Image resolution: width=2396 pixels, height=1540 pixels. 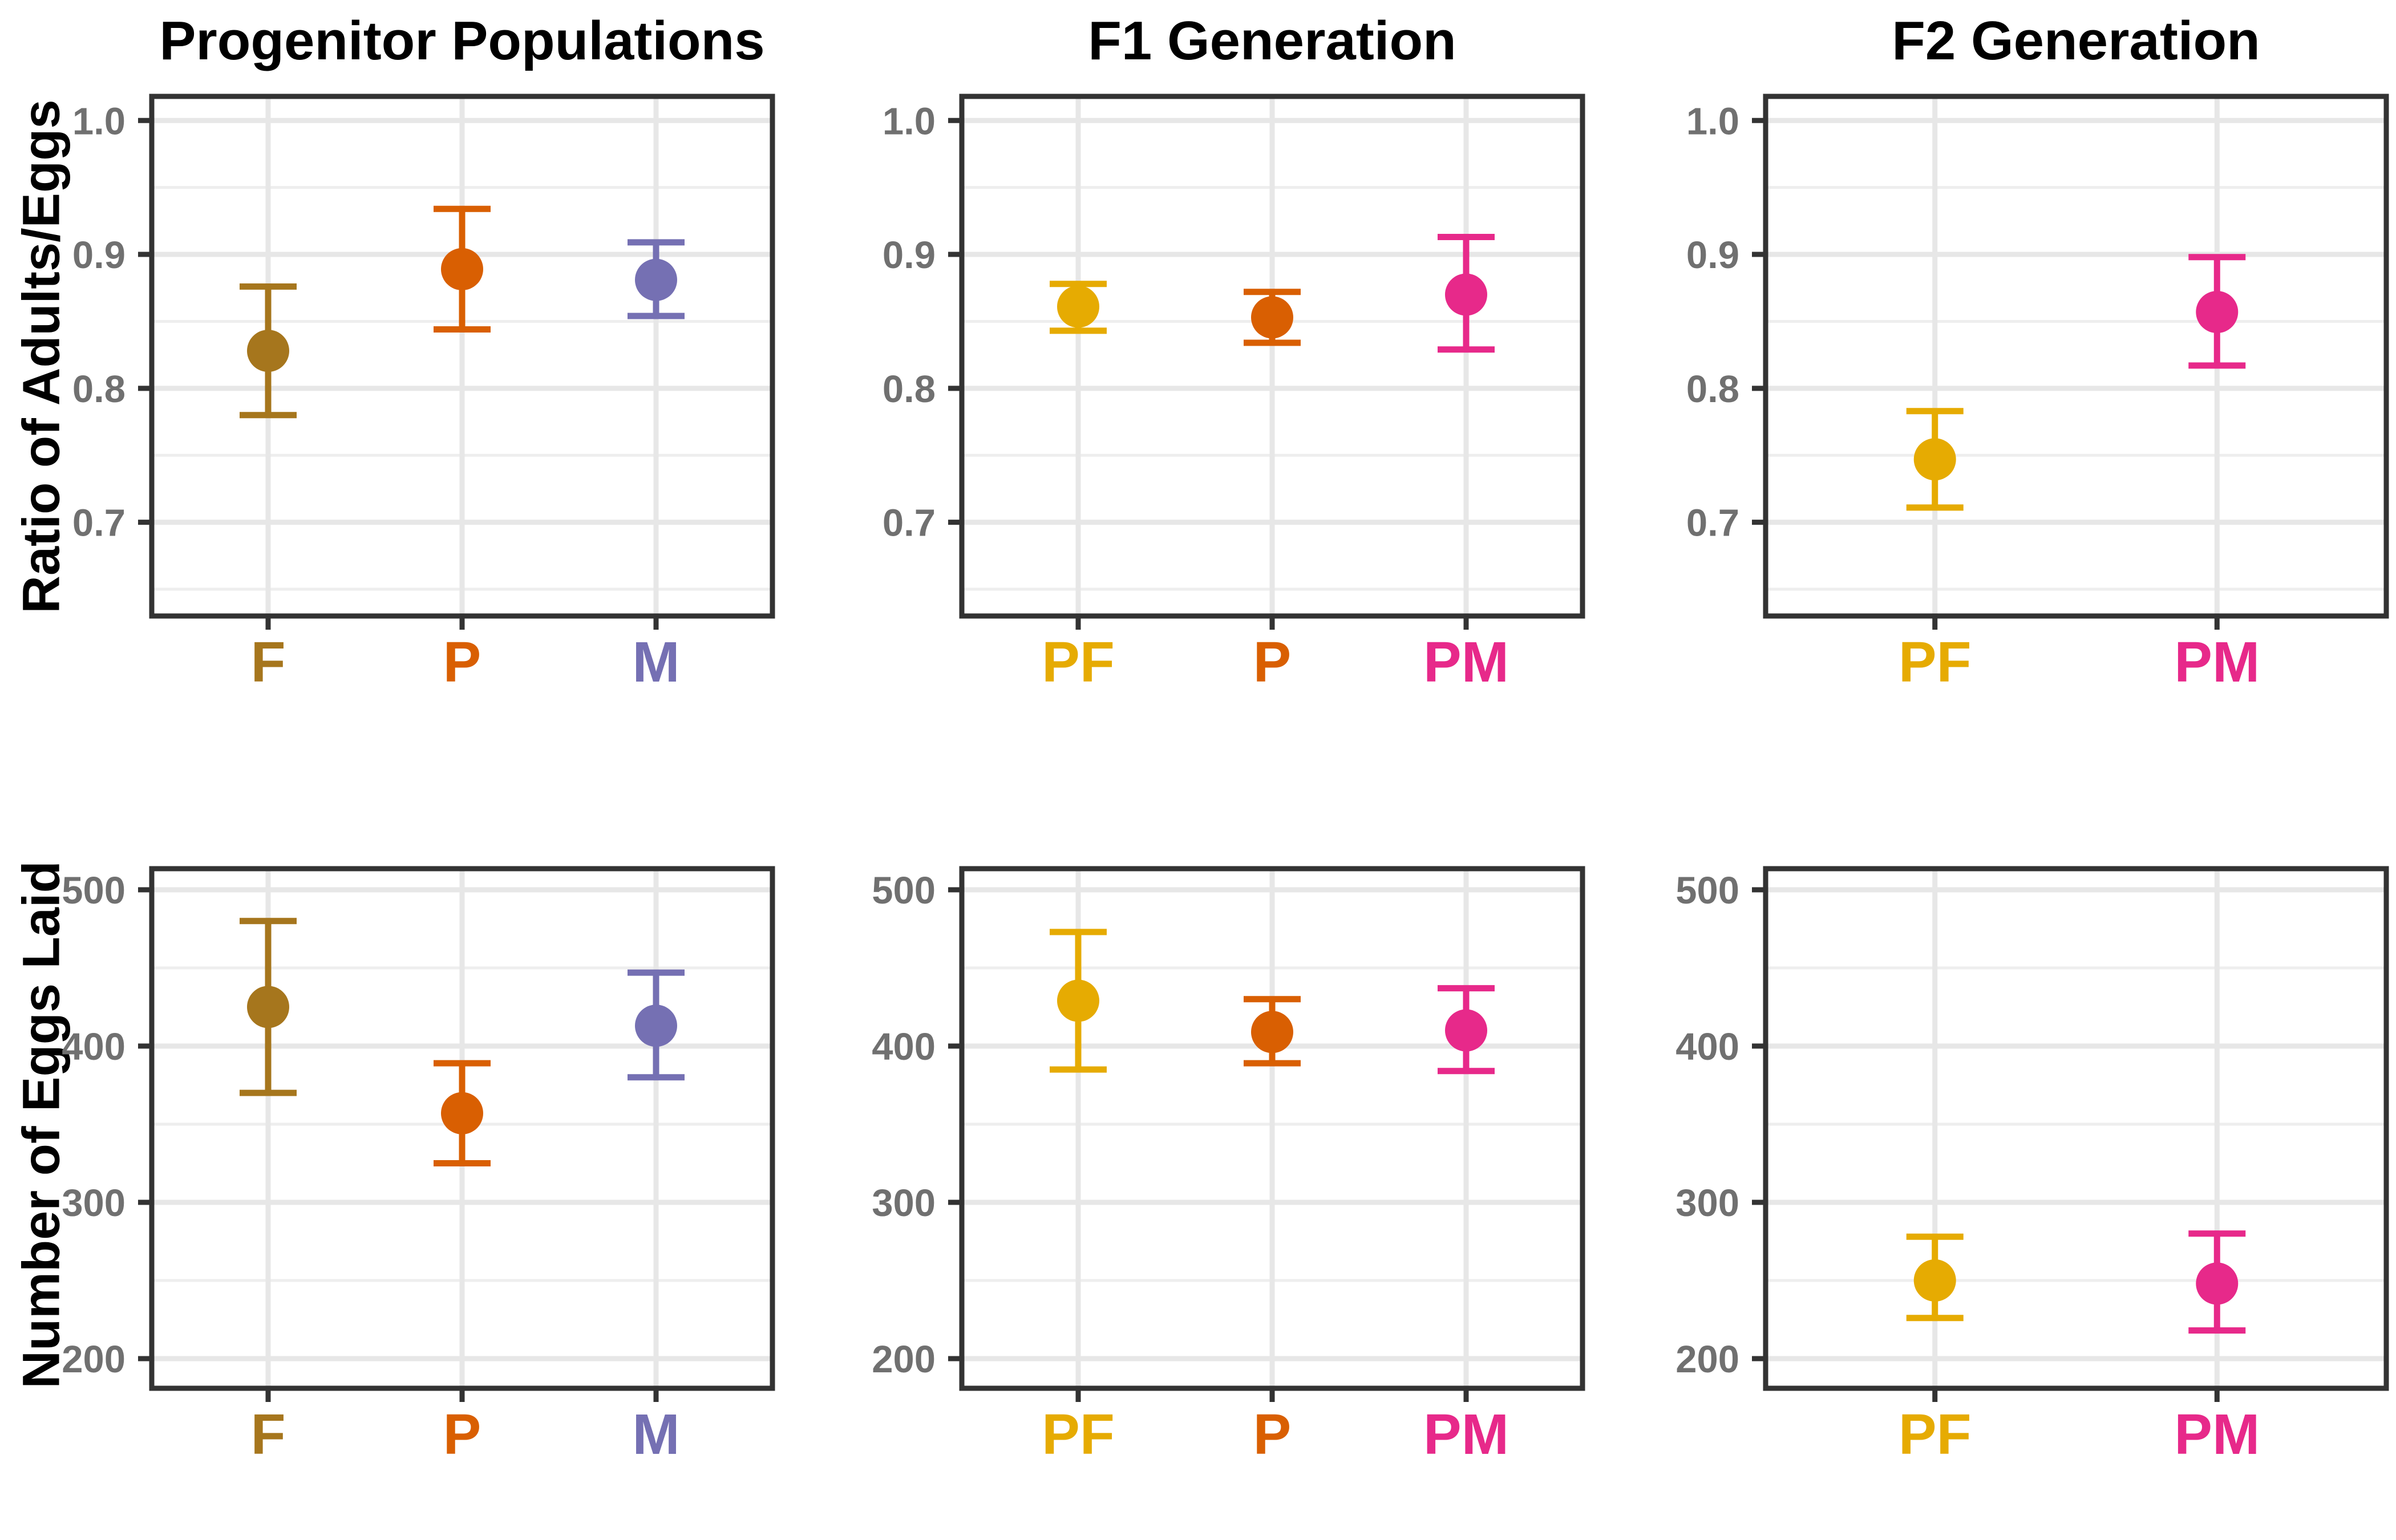 I want to click on panel-title-f2-generation: F2 Generation, so click(x=2076, y=41).